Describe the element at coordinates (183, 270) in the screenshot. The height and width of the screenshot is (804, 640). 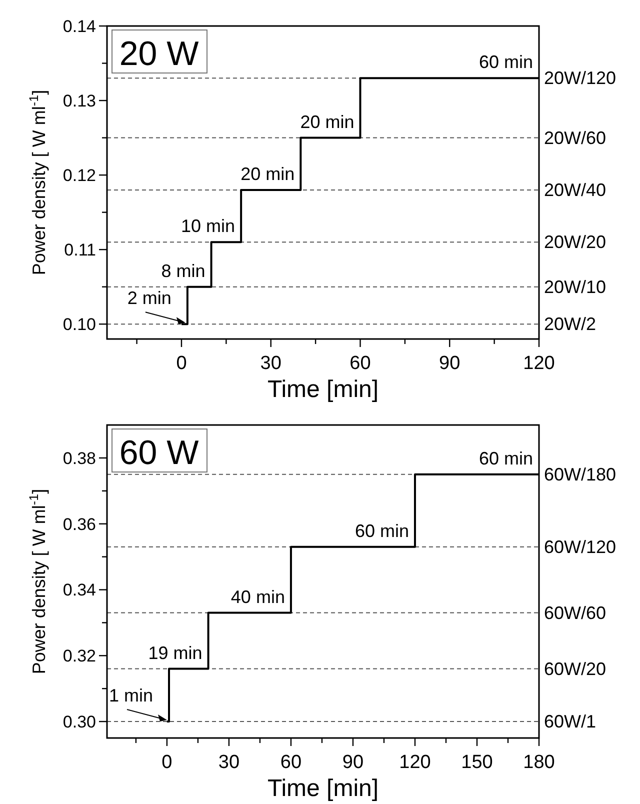
I see `annotation: 8 min` at that location.